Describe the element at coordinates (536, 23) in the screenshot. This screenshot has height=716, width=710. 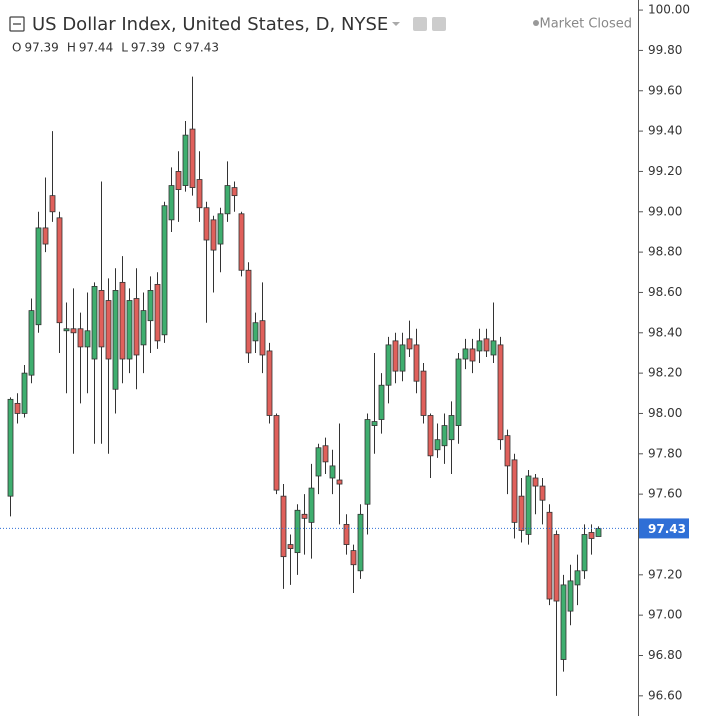
I see `status-dot` at that location.